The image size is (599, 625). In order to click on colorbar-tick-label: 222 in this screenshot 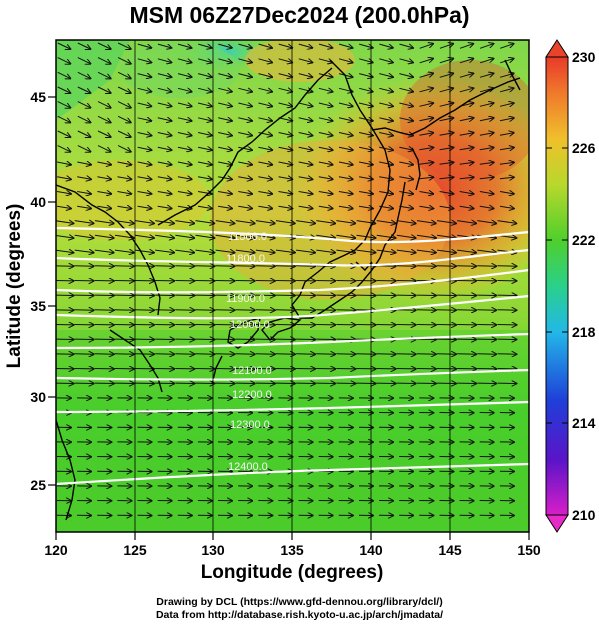, I will do `click(584, 240)`.